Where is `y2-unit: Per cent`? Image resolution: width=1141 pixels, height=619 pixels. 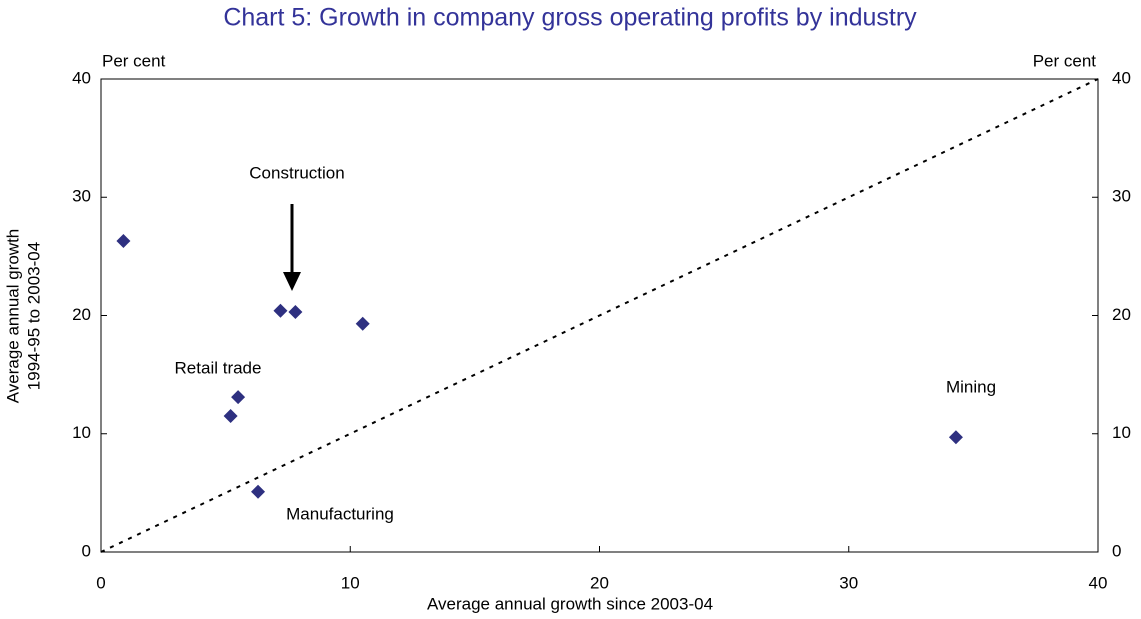 y2-unit: Per cent is located at coordinates (1065, 60).